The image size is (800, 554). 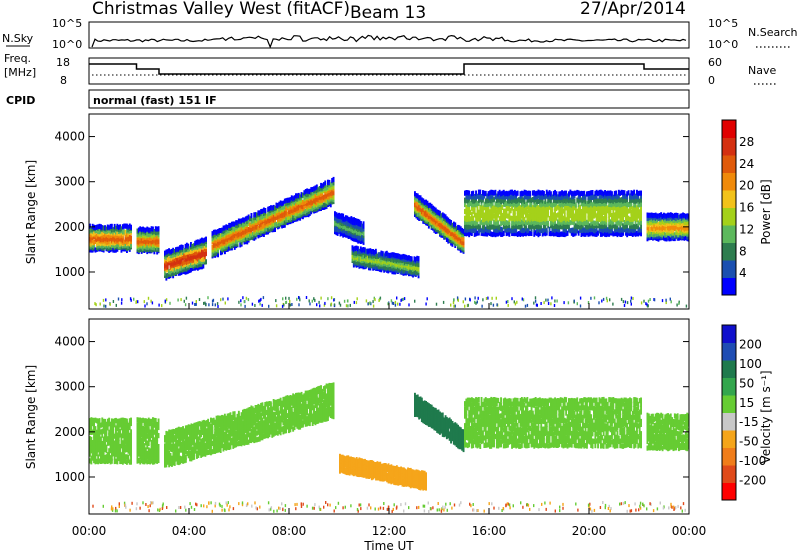 What do you see at coordinates (389, 228) in the screenshot?
I see `power-echoes` at bounding box center [389, 228].